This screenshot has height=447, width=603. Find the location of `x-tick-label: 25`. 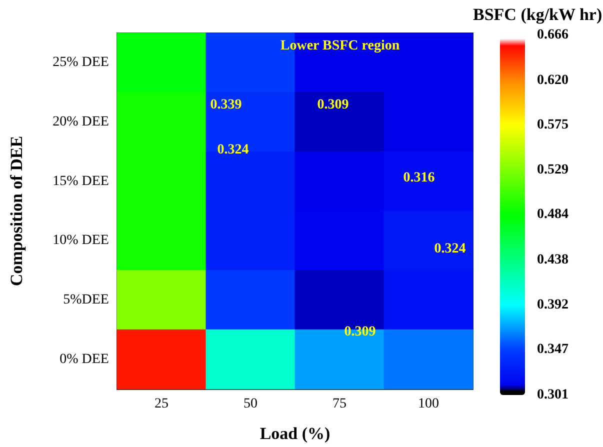

x-tick-label: 25 is located at coordinates (161, 404).